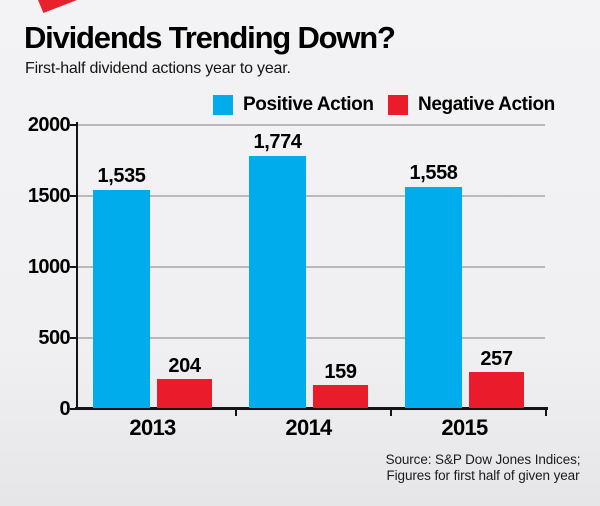 Image resolution: width=600 pixels, height=506 pixels. What do you see at coordinates (184, 366) in the screenshot?
I see `value-label-negative-2013: 204` at bounding box center [184, 366].